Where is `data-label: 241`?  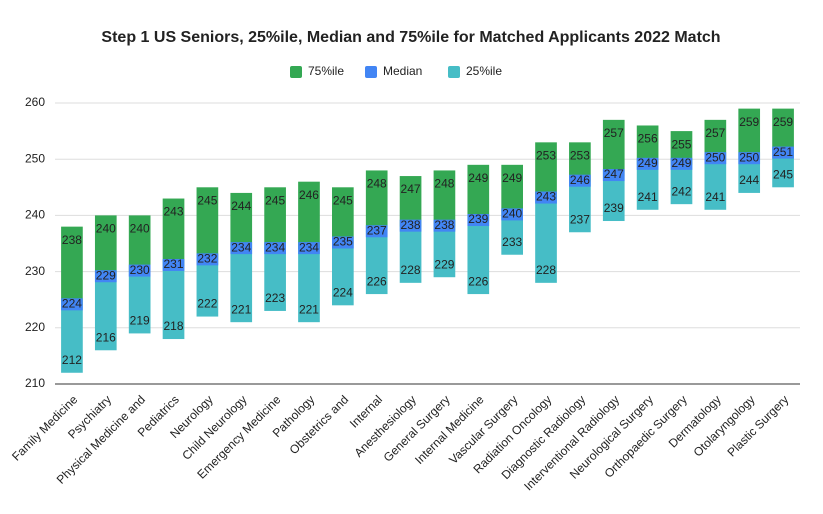
data-label: 241 is located at coordinates (715, 197).